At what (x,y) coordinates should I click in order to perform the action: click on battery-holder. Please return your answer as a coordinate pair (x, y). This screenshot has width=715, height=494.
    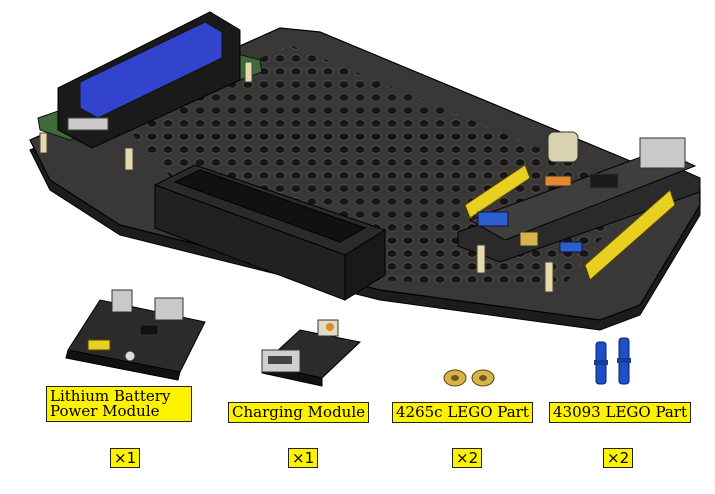
    Looking at the image, I should click on (270, 232).